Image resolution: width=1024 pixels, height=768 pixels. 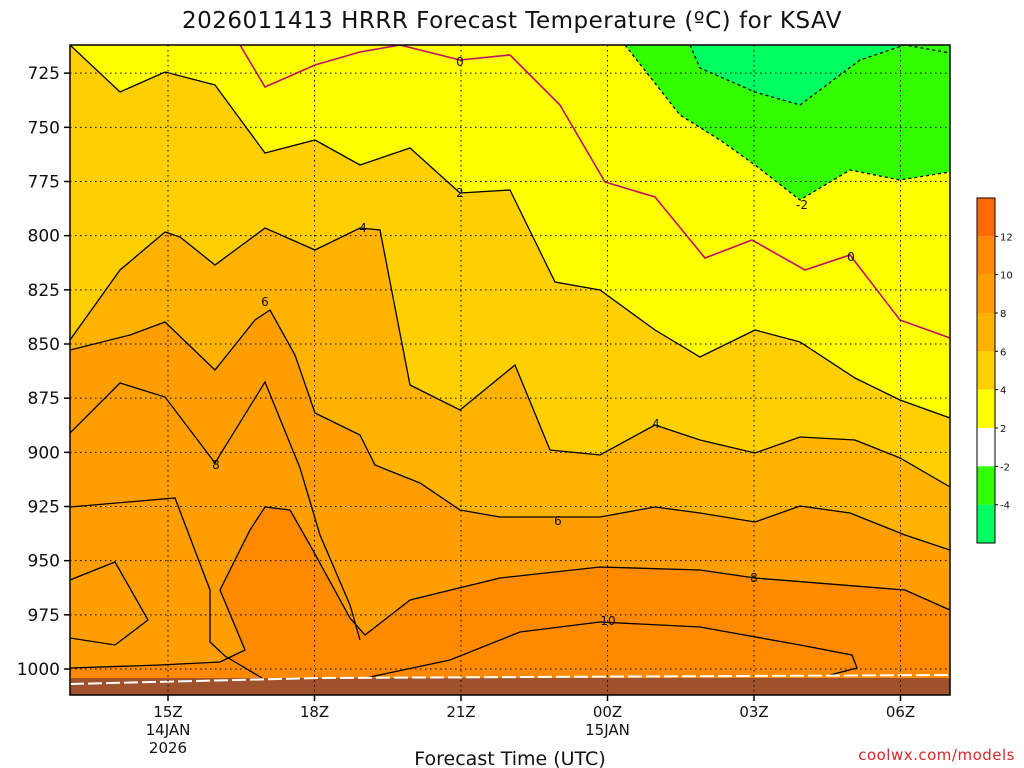 What do you see at coordinates (1003, 352) in the screenshot?
I see `colorbar-tick-label: 6` at bounding box center [1003, 352].